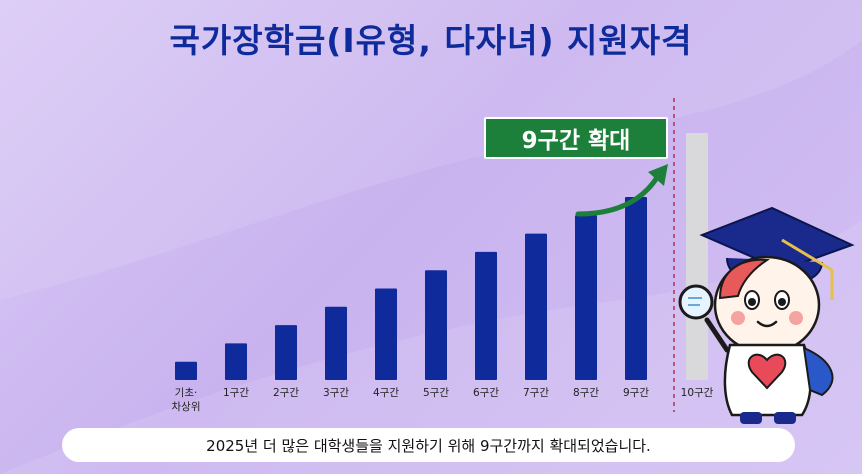 The image size is (862, 474). I want to click on x-tick-label: 기초·, so click(186, 393).